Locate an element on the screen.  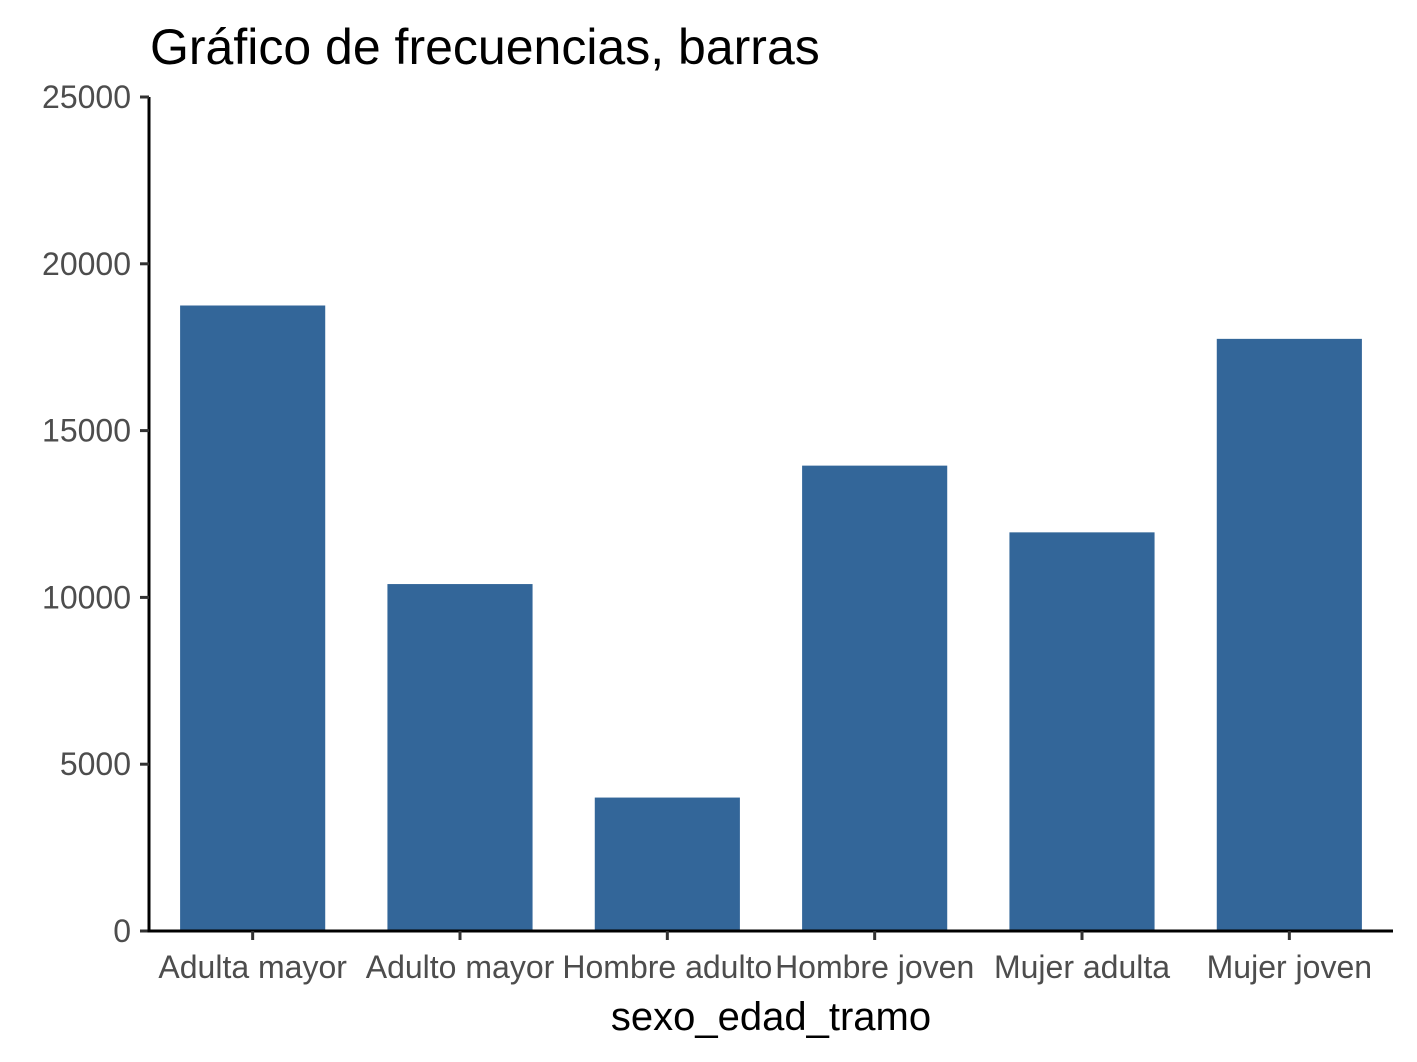
x-tick-label: Hombre adulto is located at coordinates (667, 967).